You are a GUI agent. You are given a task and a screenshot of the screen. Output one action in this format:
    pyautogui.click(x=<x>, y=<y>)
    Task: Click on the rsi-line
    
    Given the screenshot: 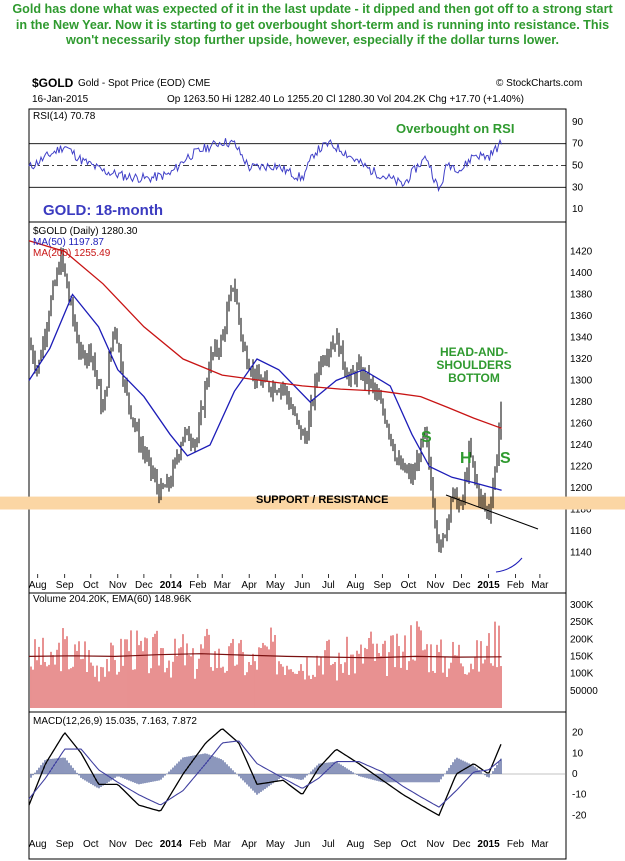 What is the action you would take?
    pyautogui.click(x=265, y=165)
    